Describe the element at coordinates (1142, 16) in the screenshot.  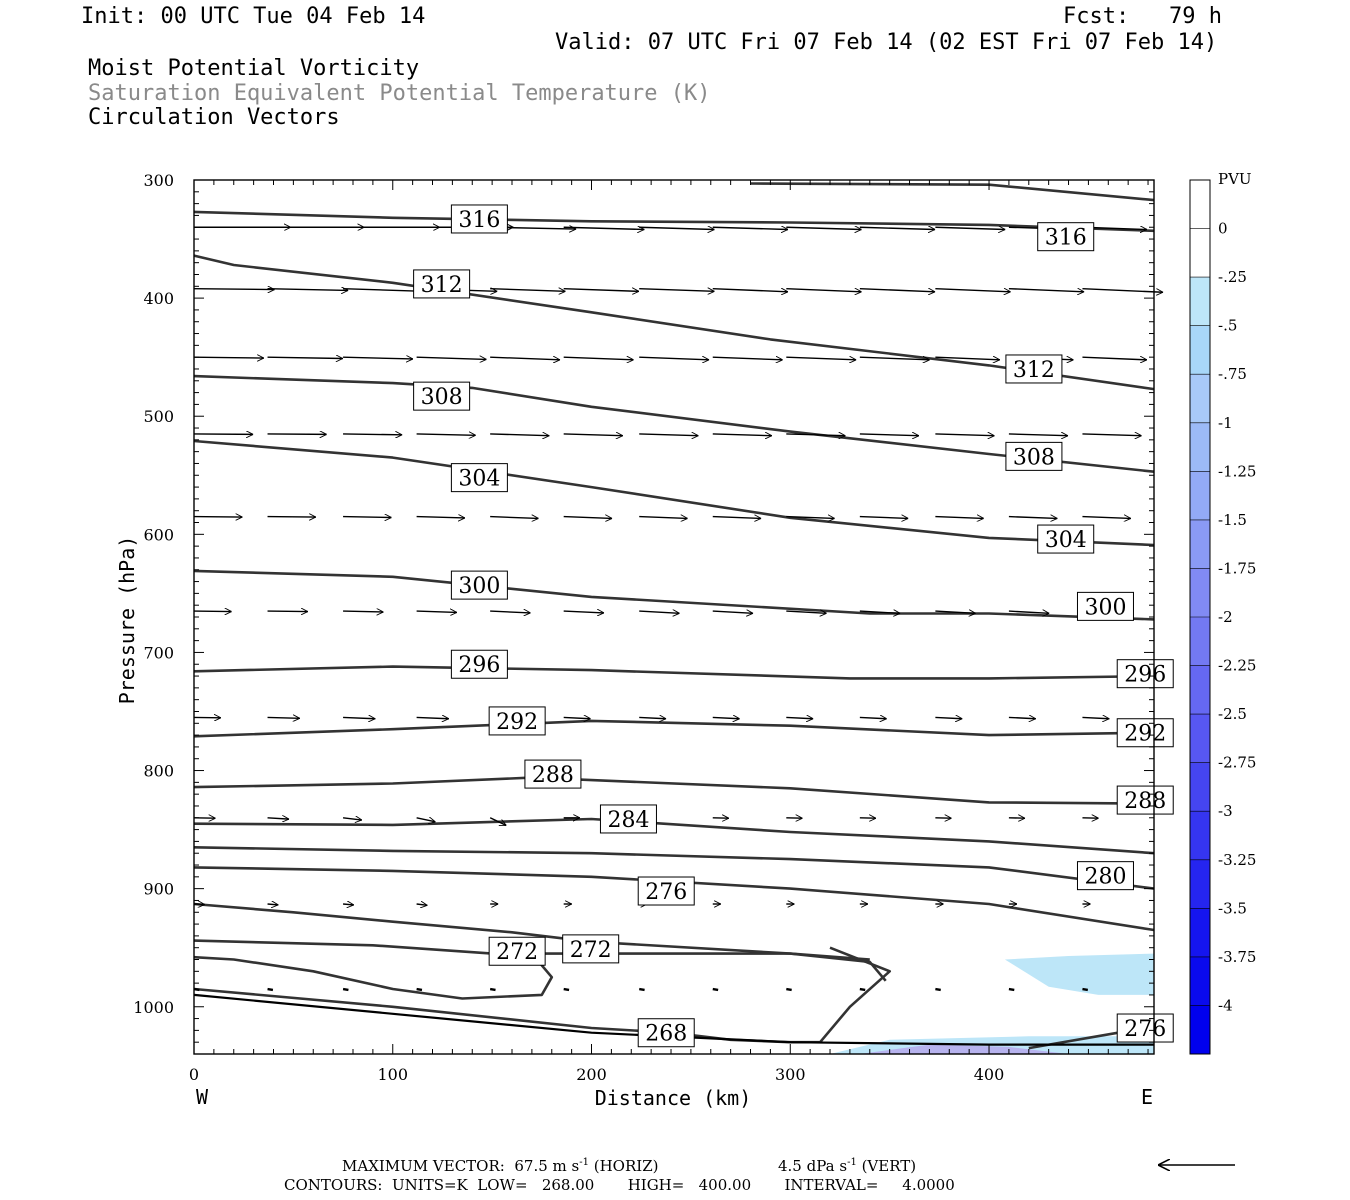
I see `forecast-hour: Fcst: 79 h` at that location.